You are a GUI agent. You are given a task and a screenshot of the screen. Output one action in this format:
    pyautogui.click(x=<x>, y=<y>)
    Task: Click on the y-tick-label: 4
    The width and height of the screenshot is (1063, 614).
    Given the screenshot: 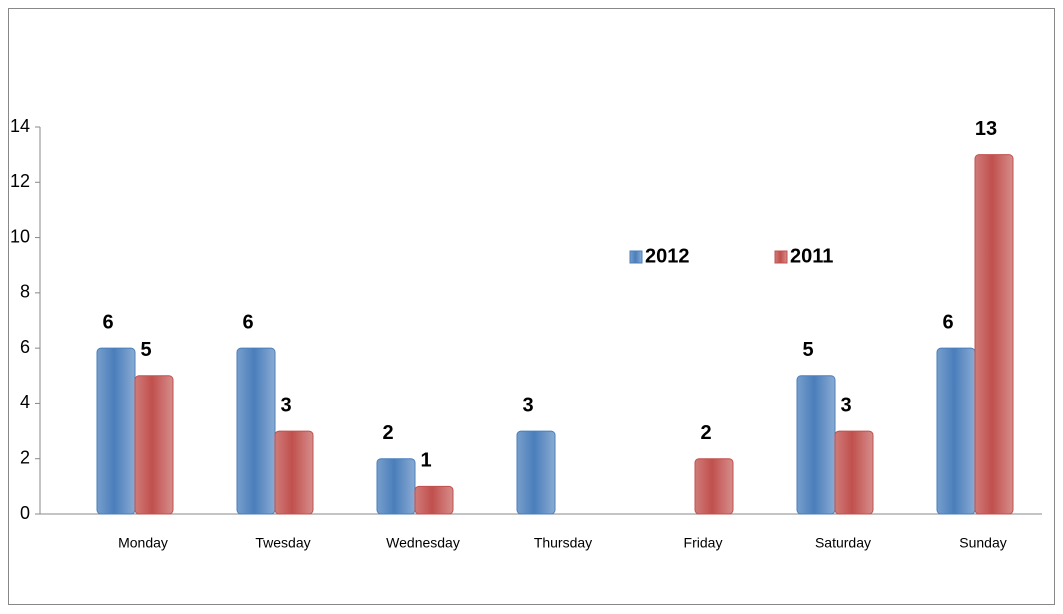 What is the action you would take?
    pyautogui.click(x=25, y=402)
    